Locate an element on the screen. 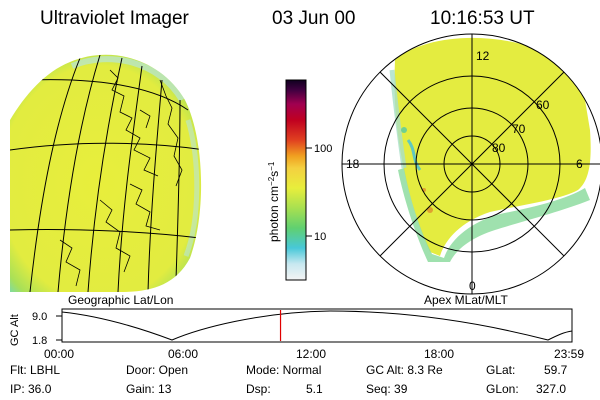 The image size is (600, 400). gc-altitude-readout: GC Alt: 8.3 Re is located at coordinates (404, 370).